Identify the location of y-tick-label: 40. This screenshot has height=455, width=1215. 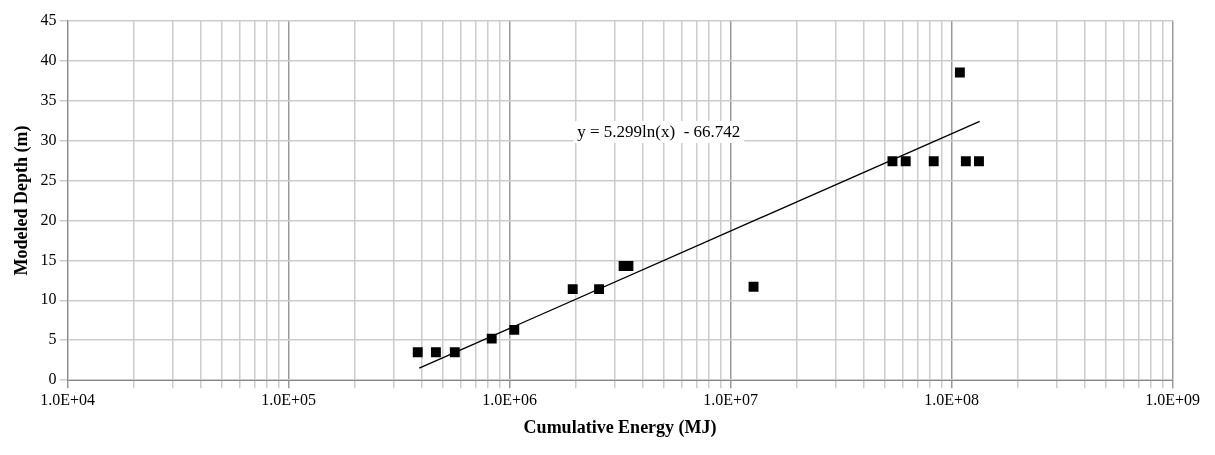
(48, 59).